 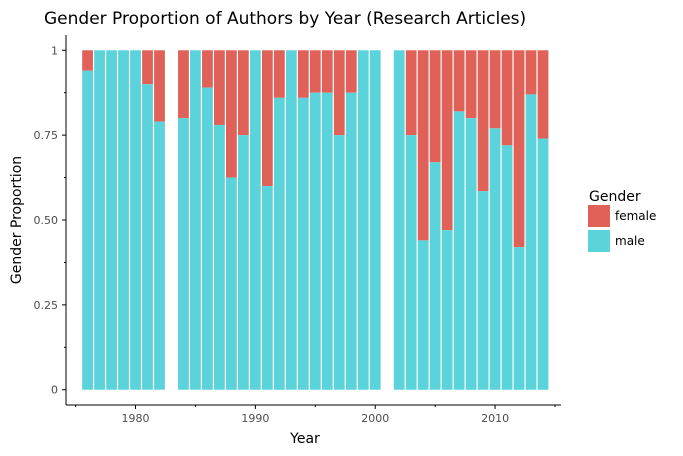 I want to click on y-tick-label-3: 0.75, so click(x=46, y=135).